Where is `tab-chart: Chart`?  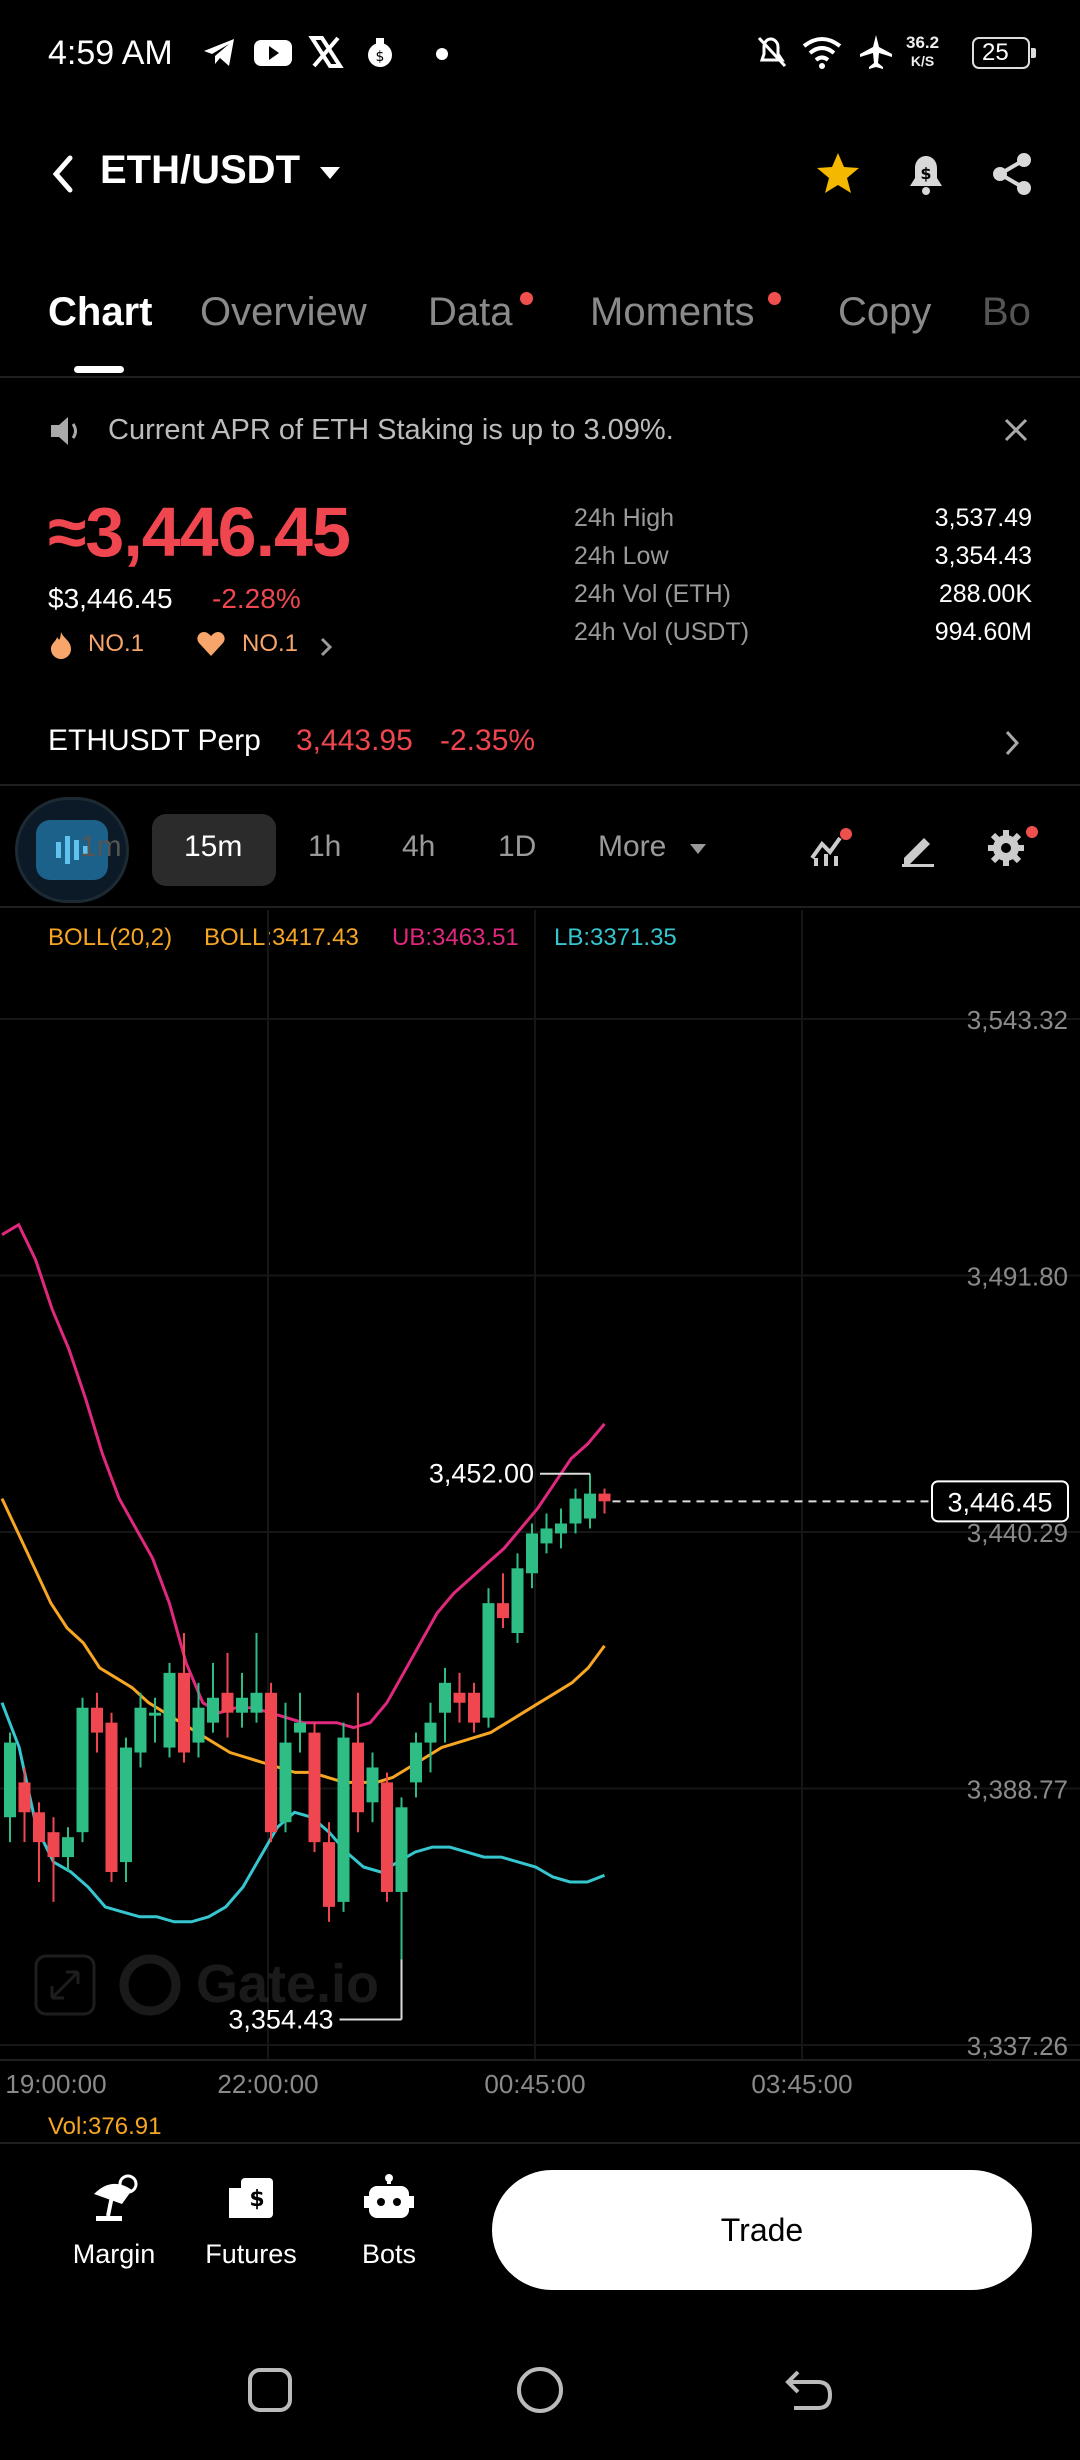 tab-chart: Chart is located at coordinates (100, 312).